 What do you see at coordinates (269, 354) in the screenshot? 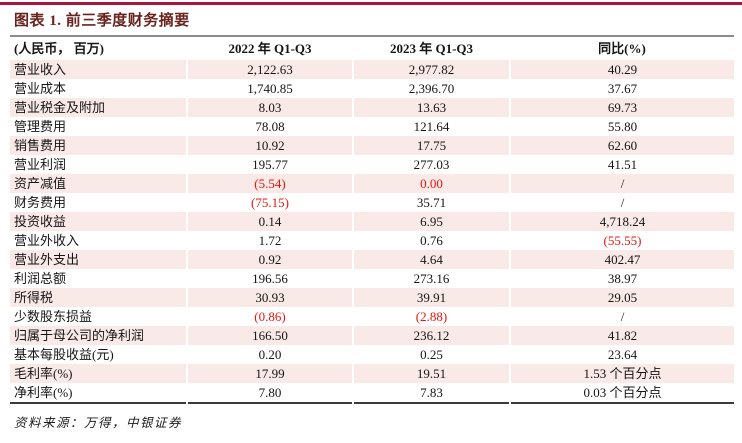
I see `cell-value: 0.20` at bounding box center [269, 354].